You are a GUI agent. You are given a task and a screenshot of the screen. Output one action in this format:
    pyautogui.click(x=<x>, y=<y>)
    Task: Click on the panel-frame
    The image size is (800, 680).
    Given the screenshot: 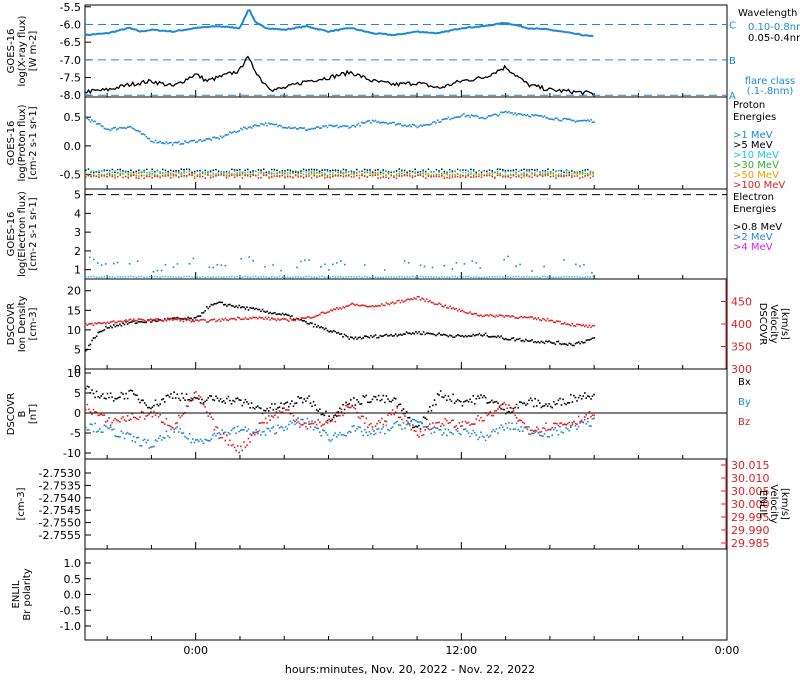 What is the action you would take?
    pyautogui.click(x=406, y=324)
    